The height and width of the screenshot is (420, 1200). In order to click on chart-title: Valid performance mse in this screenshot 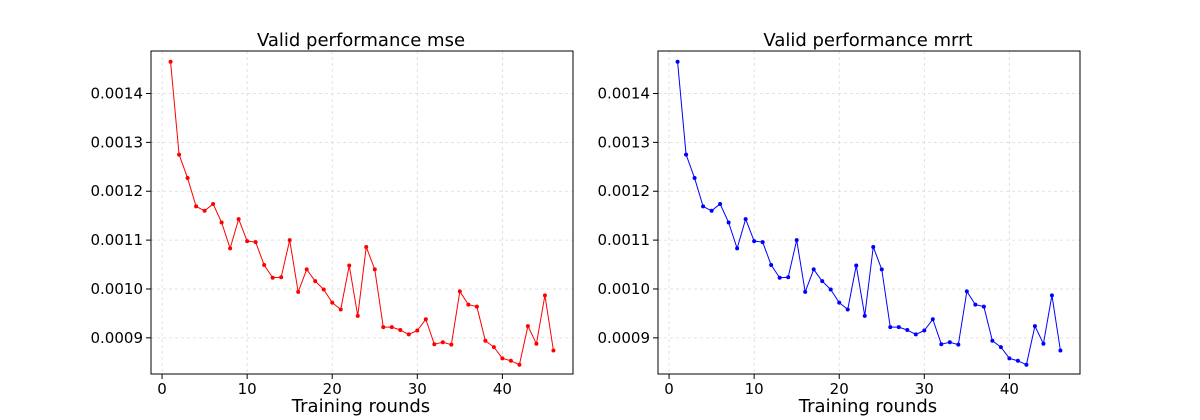, I will do `click(361, 40)`.